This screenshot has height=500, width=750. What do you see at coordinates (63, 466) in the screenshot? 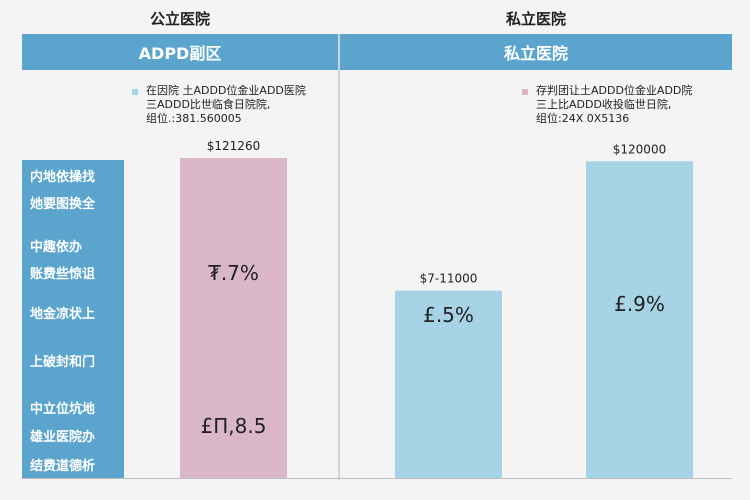
I see `side-label: 结费道德析` at bounding box center [63, 466].